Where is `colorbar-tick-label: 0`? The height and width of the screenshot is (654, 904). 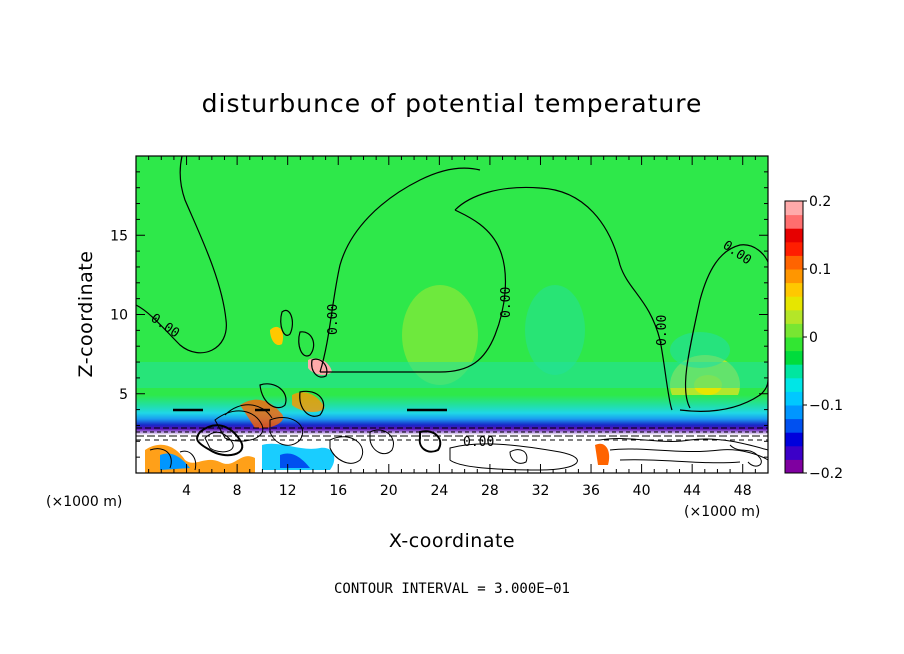 colorbar-tick-label: 0 is located at coordinates (813, 338).